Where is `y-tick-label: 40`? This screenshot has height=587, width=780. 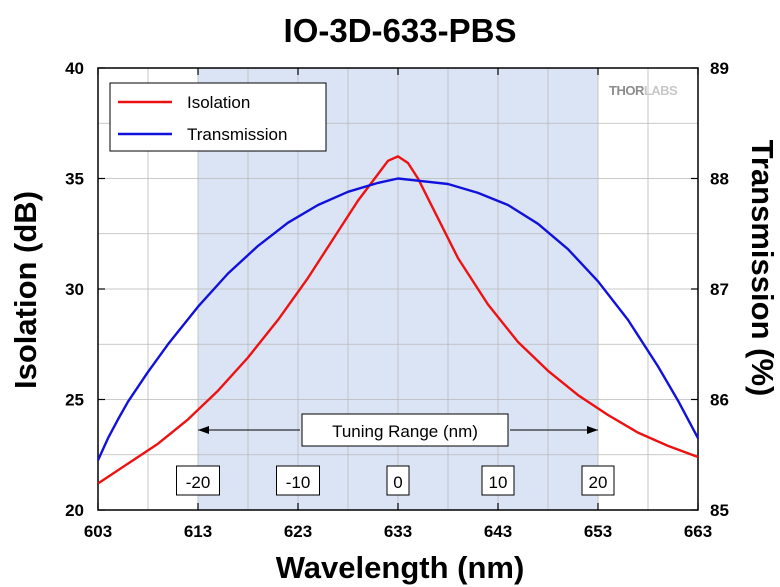 y-tick-label: 40 is located at coordinates (74, 68).